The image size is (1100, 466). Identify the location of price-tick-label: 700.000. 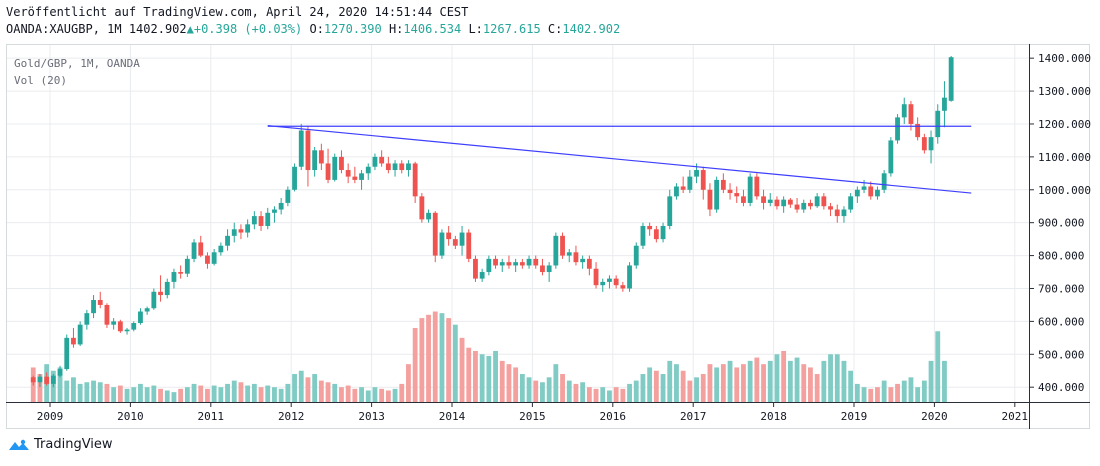
(1061, 288).